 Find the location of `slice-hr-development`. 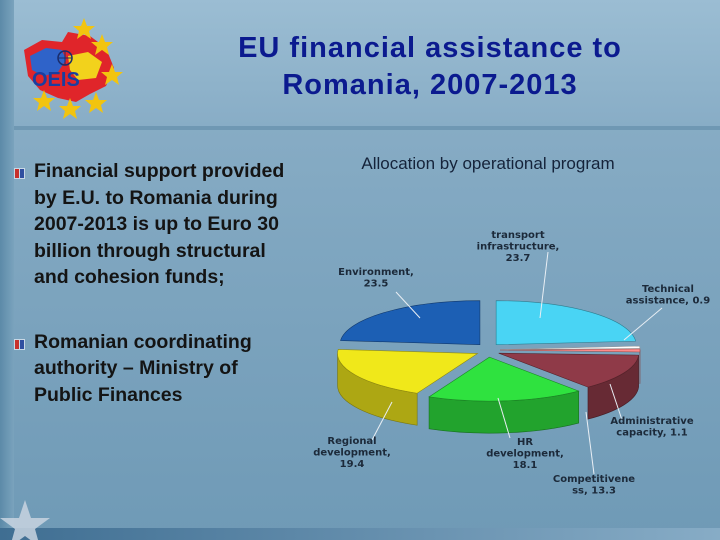

slice-hr-development is located at coordinates (504, 395).